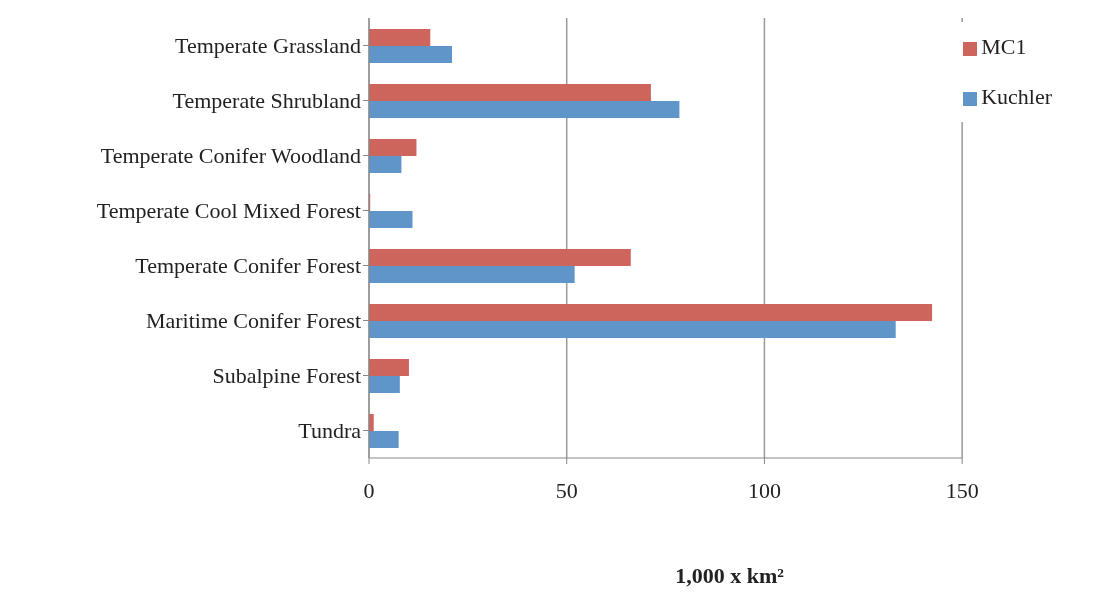 The width and height of the screenshot is (1106, 593). Describe the element at coordinates (286, 376) in the screenshot. I see `y-tick-label: Subalpine Forest` at that location.